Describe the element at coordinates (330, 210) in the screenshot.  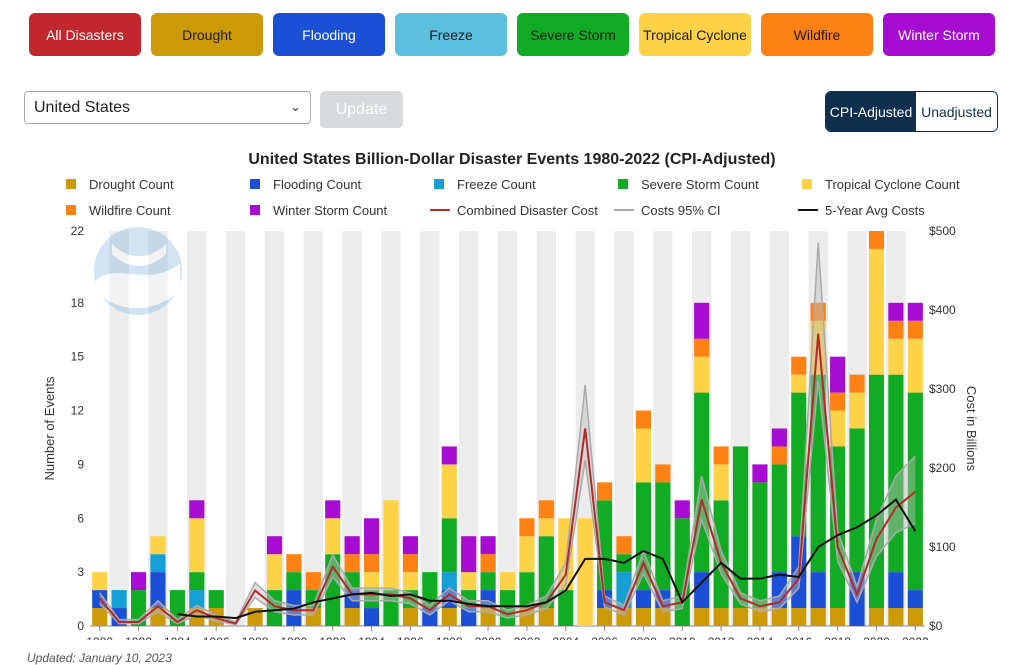
I see `legend-label: Winter Storm Count` at that location.